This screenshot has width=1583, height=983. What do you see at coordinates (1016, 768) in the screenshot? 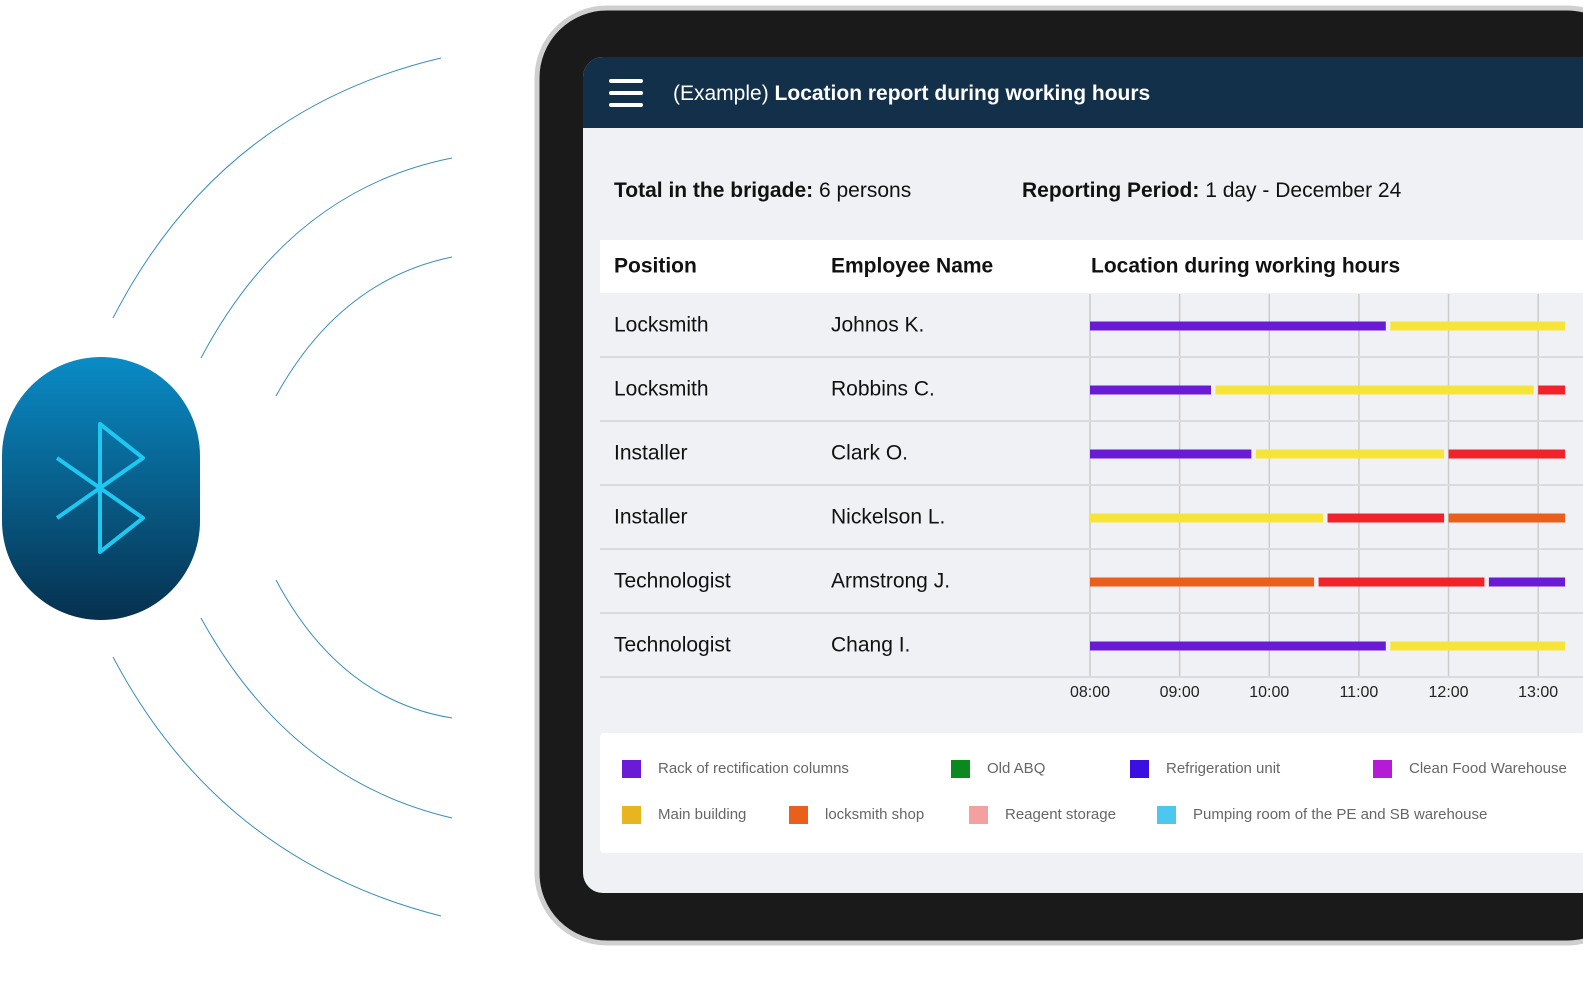
I see `legend-label: Old ABQ` at bounding box center [1016, 768].